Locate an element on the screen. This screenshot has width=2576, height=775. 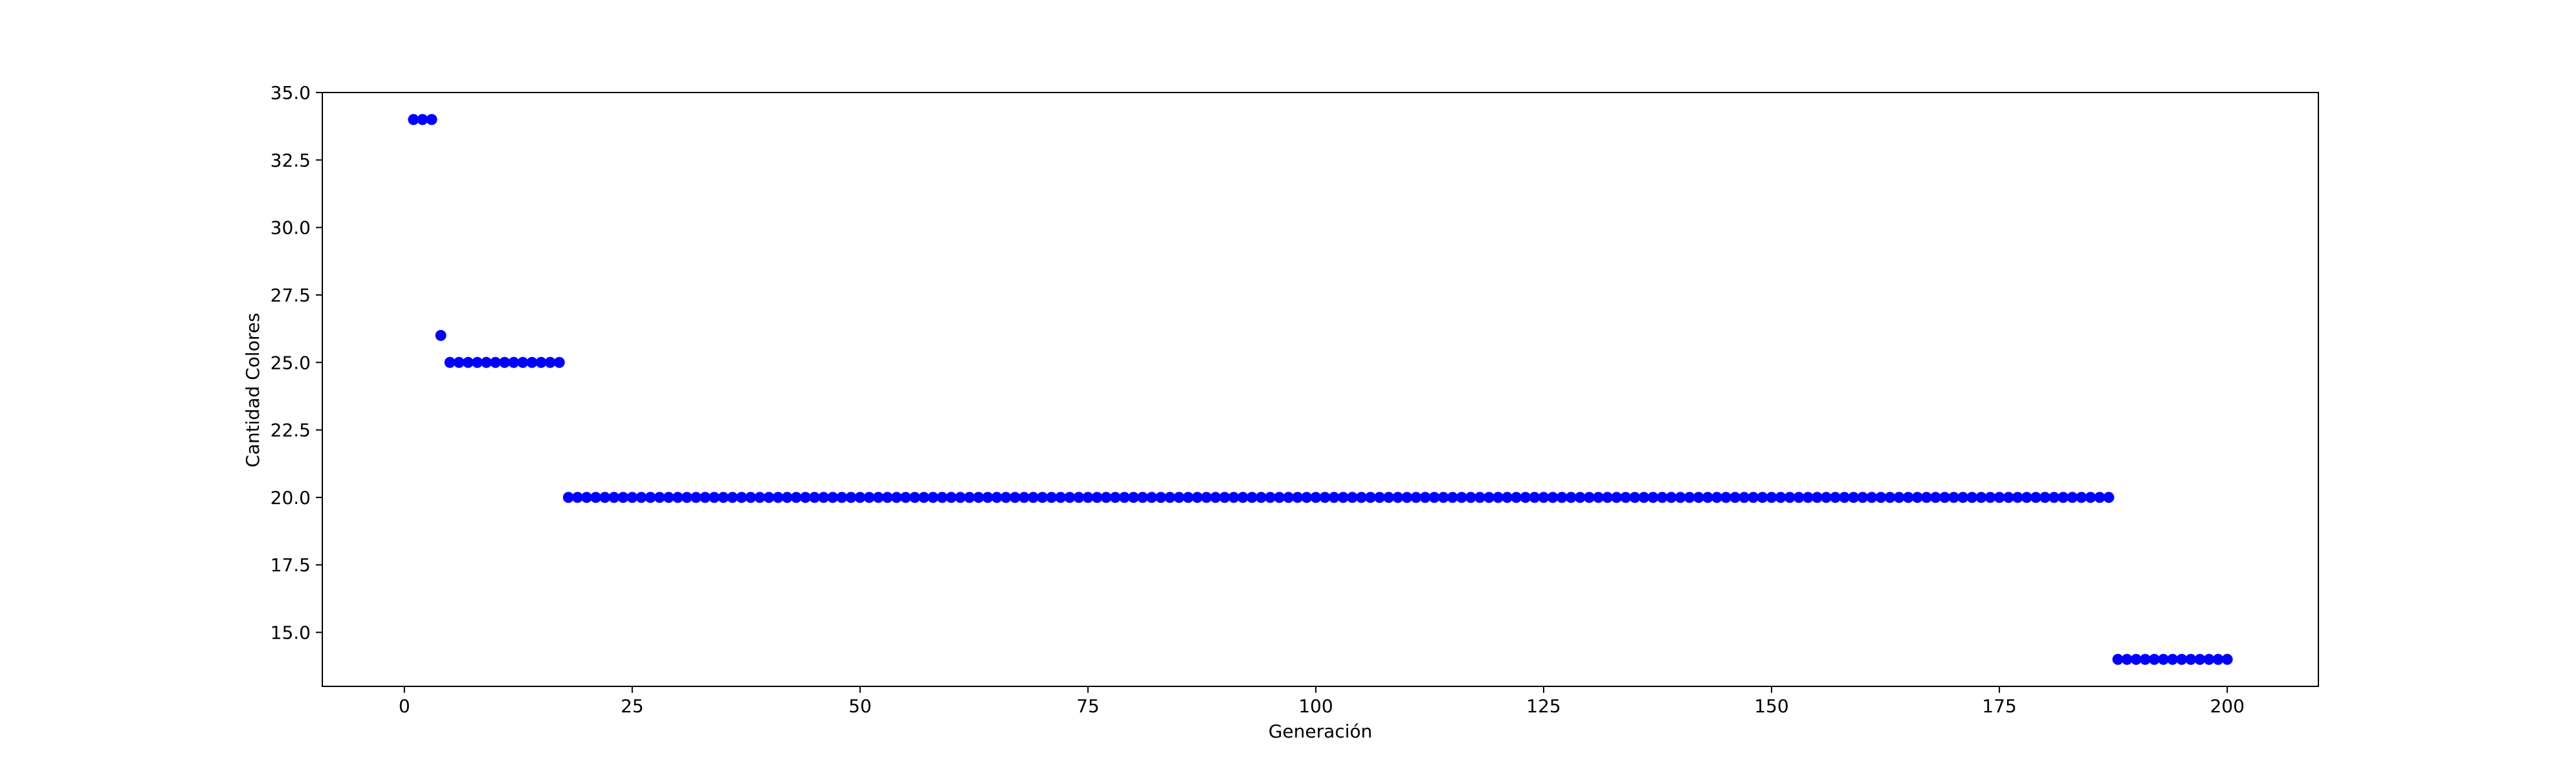
y-tick-label: 17.5 is located at coordinates (291, 565).